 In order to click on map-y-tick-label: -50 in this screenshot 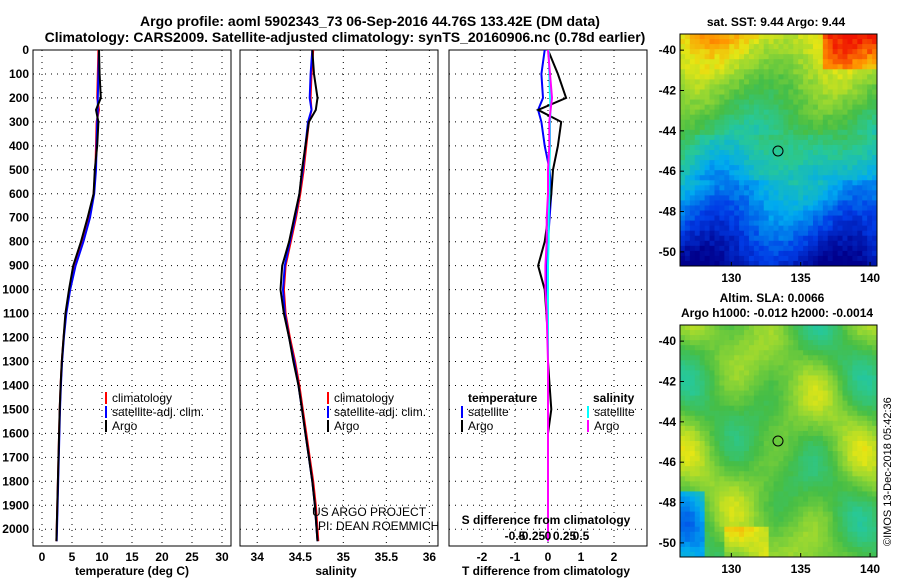, I will do `click(668, 543)`.